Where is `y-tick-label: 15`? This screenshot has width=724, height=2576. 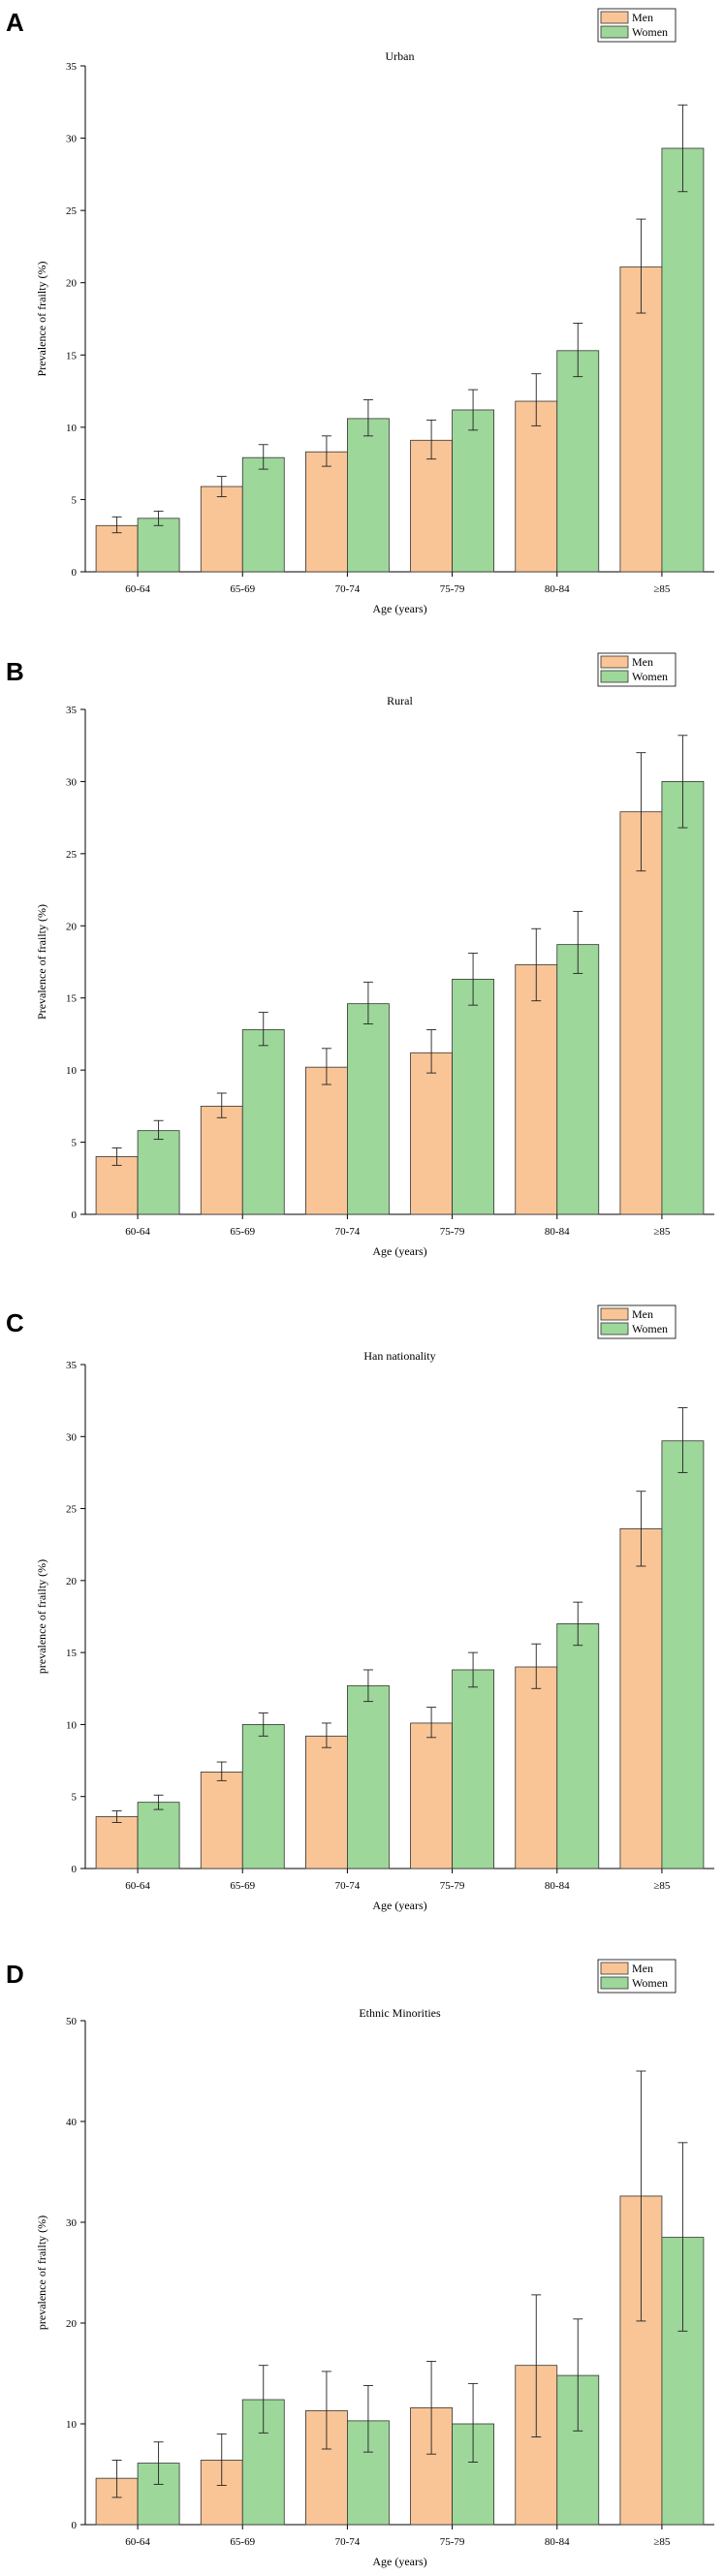
y-tick-label: 15 is located at coordinates (72, 355).